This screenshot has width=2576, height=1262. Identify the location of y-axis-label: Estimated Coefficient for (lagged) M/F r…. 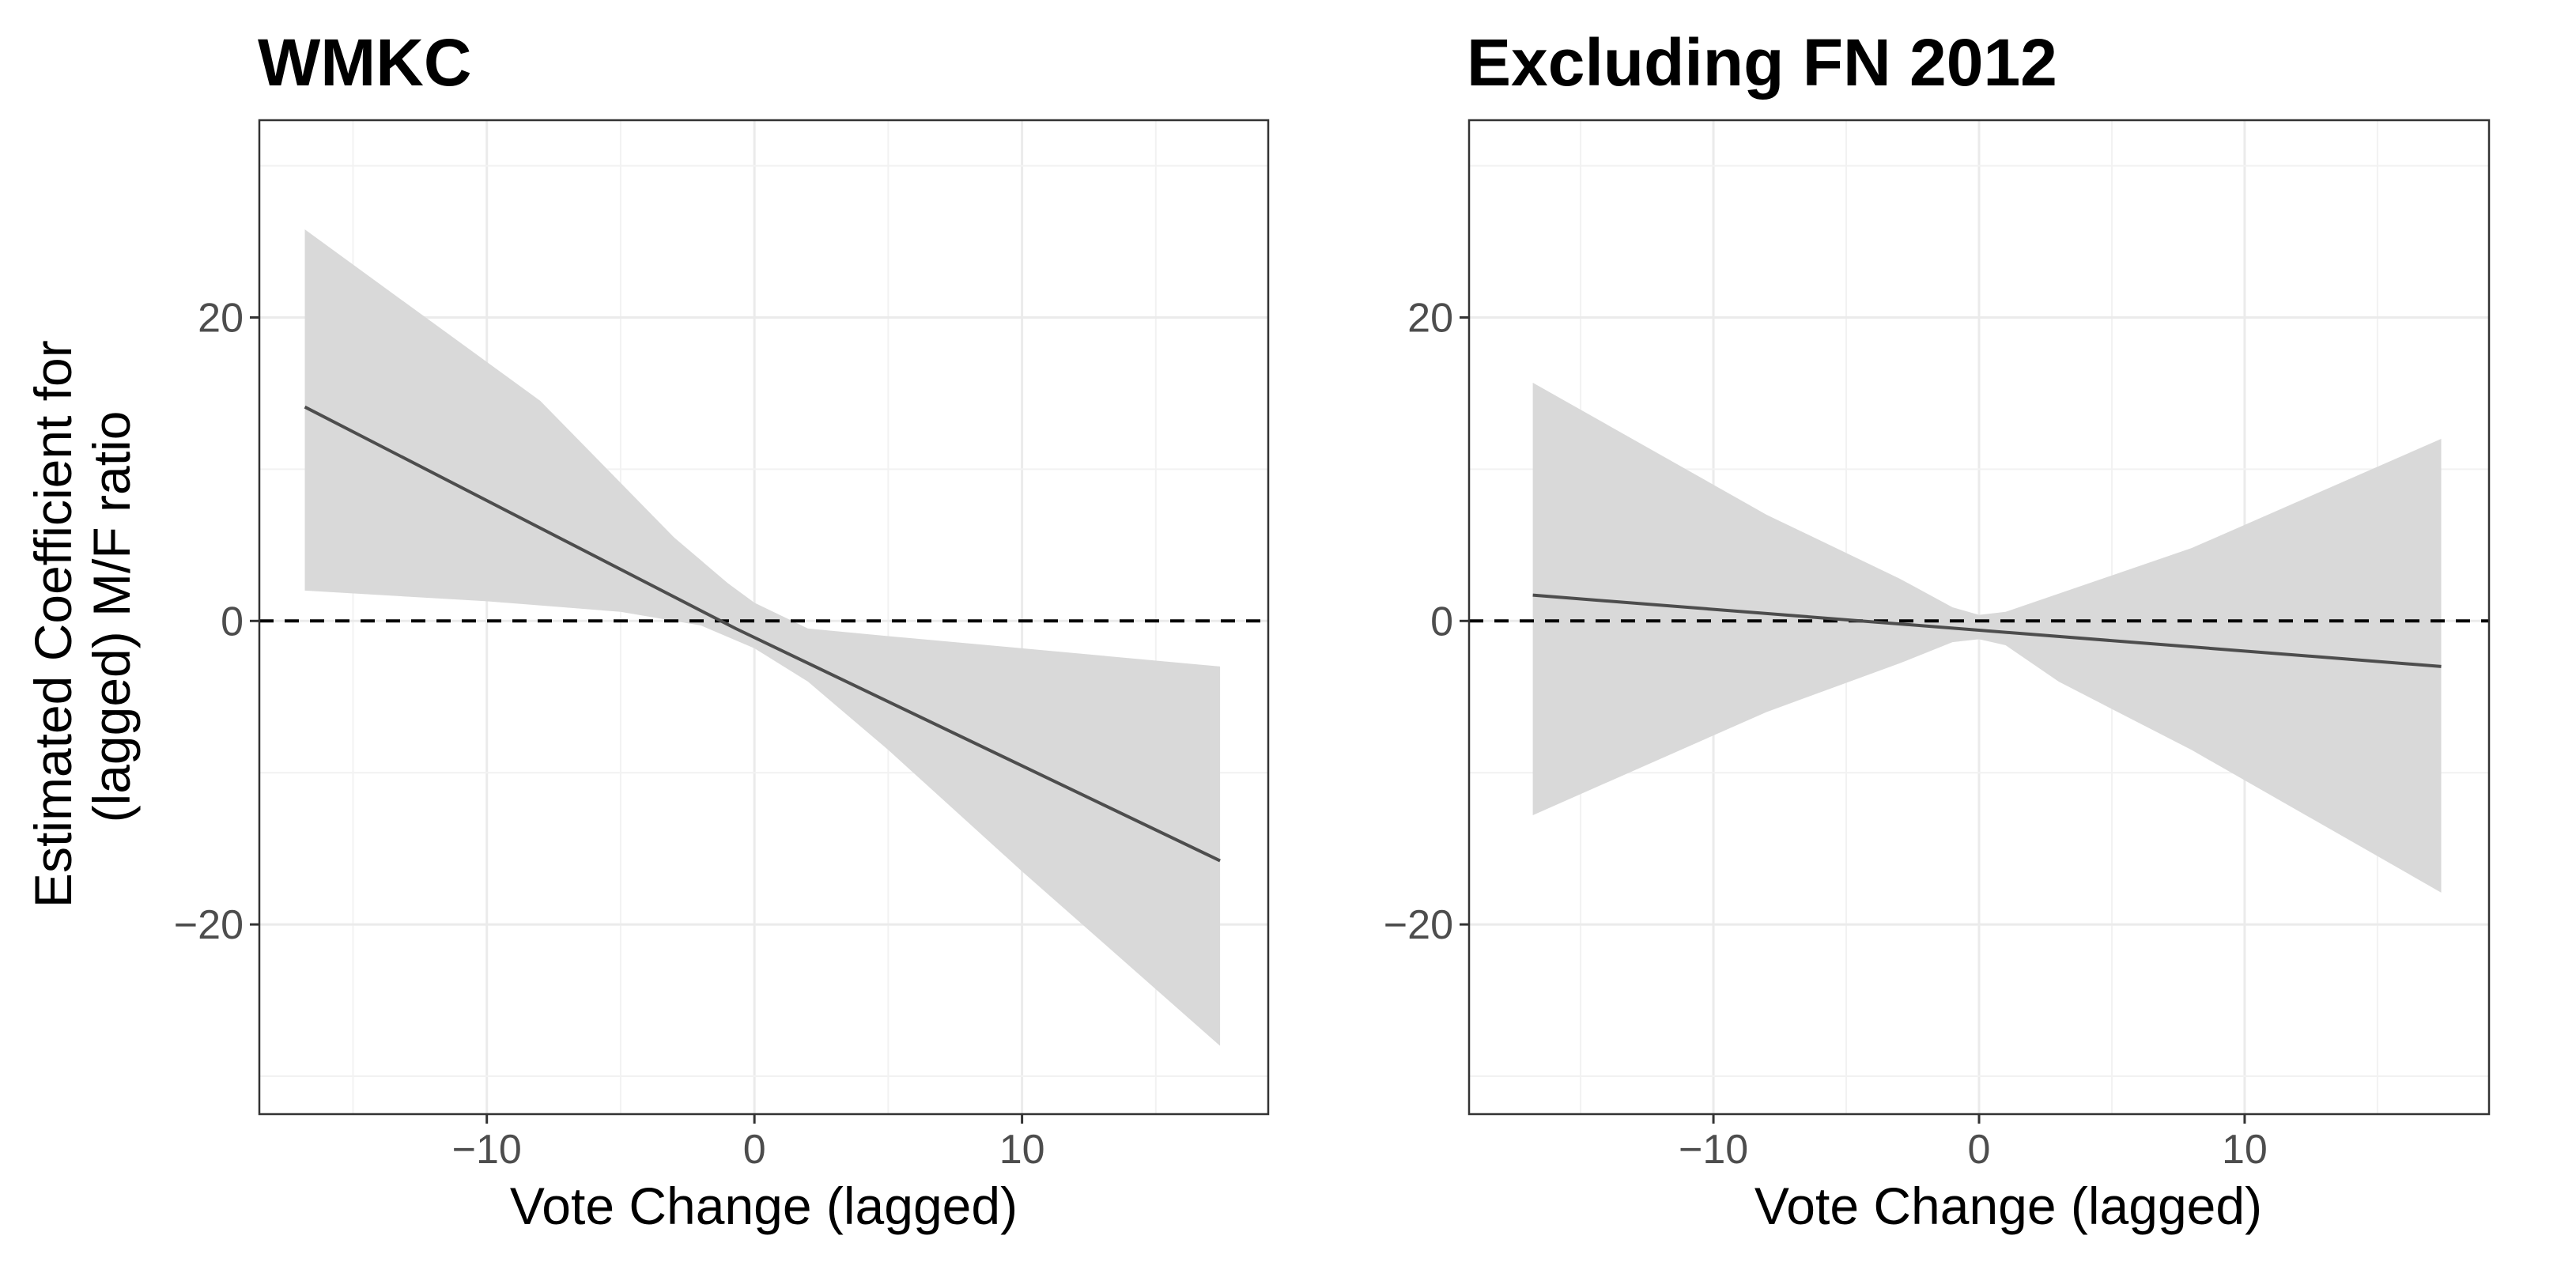
(82, 617).